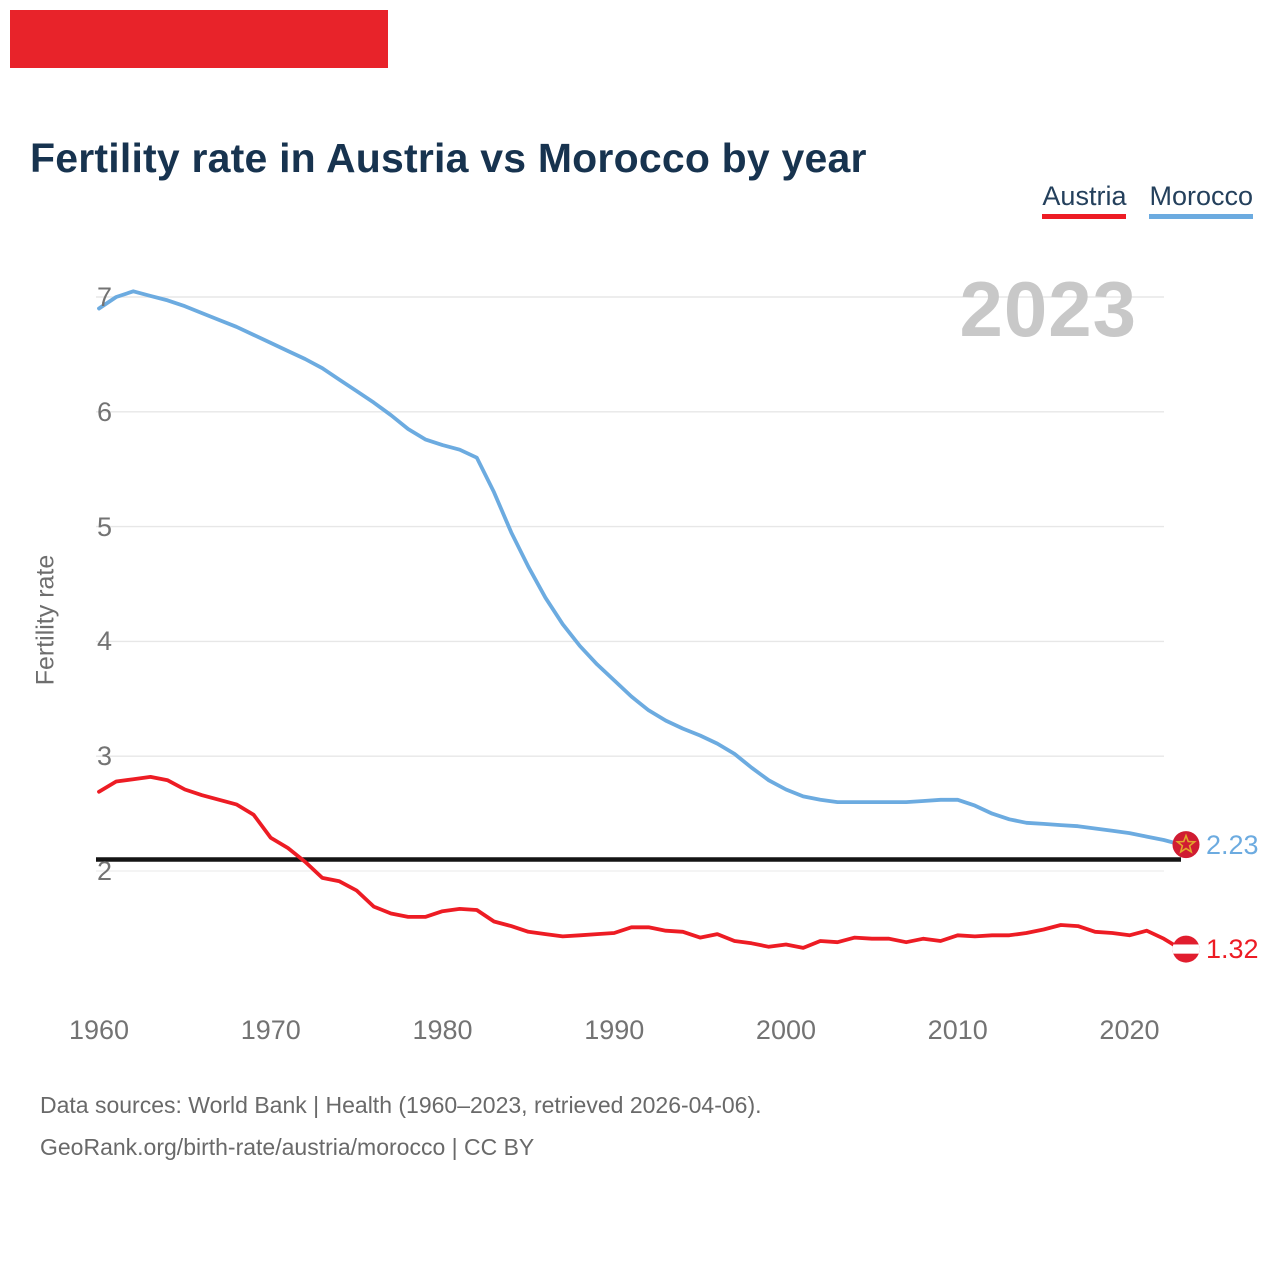 Image resolution: width=1280 pixels, height=1280 pixels. Describe the element at coordinates (1201, 216) in the screenshot. I see `legend-underline-morocco` at that location.